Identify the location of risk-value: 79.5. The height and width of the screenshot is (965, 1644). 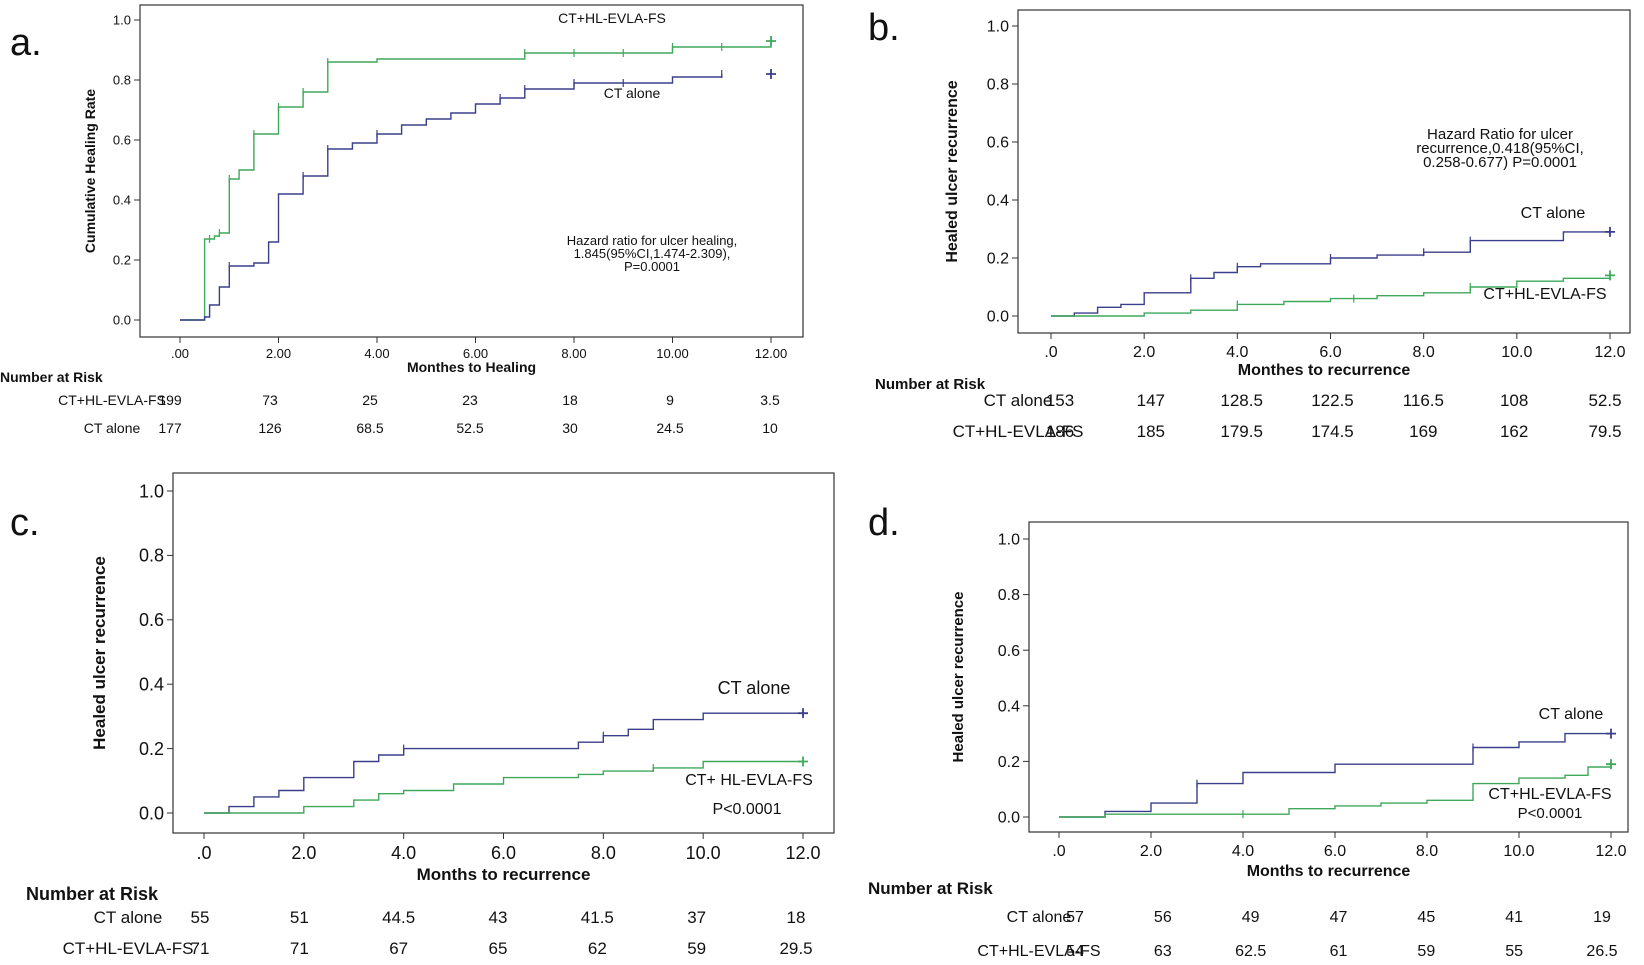
(1604, 431).